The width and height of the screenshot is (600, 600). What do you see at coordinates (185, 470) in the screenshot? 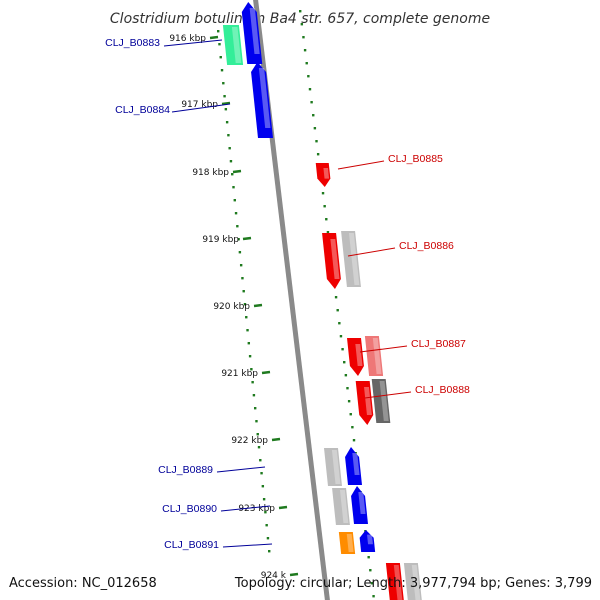
I see `gene-label: CLJ_B0889` at bounding box center [185, 470].